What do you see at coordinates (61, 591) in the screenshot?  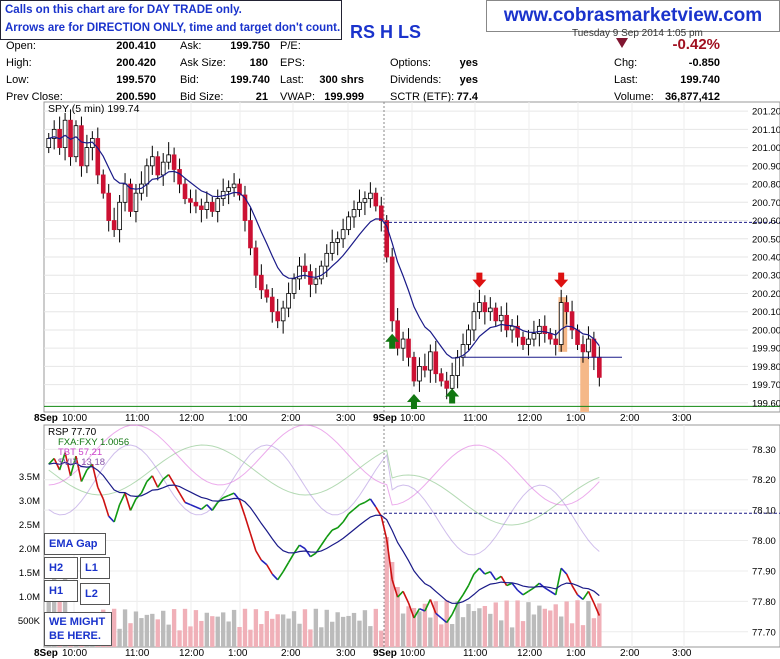 I see `h1-note: H1` at bounding box center [61, 591].